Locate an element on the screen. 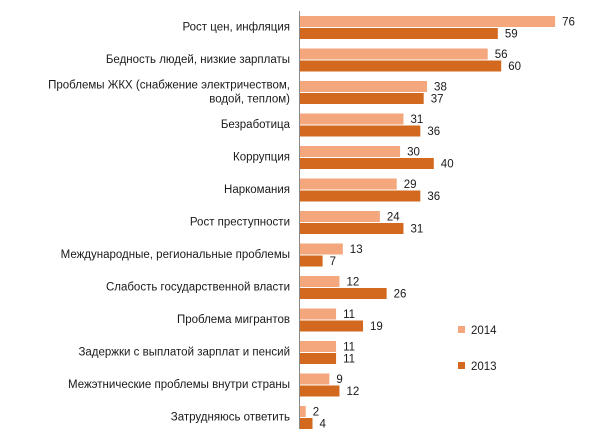 Image resolution: width=611 pixels, height=429 pixels. category-label-line: Международные, региональные проблемы is located at coordinates (175, 255).